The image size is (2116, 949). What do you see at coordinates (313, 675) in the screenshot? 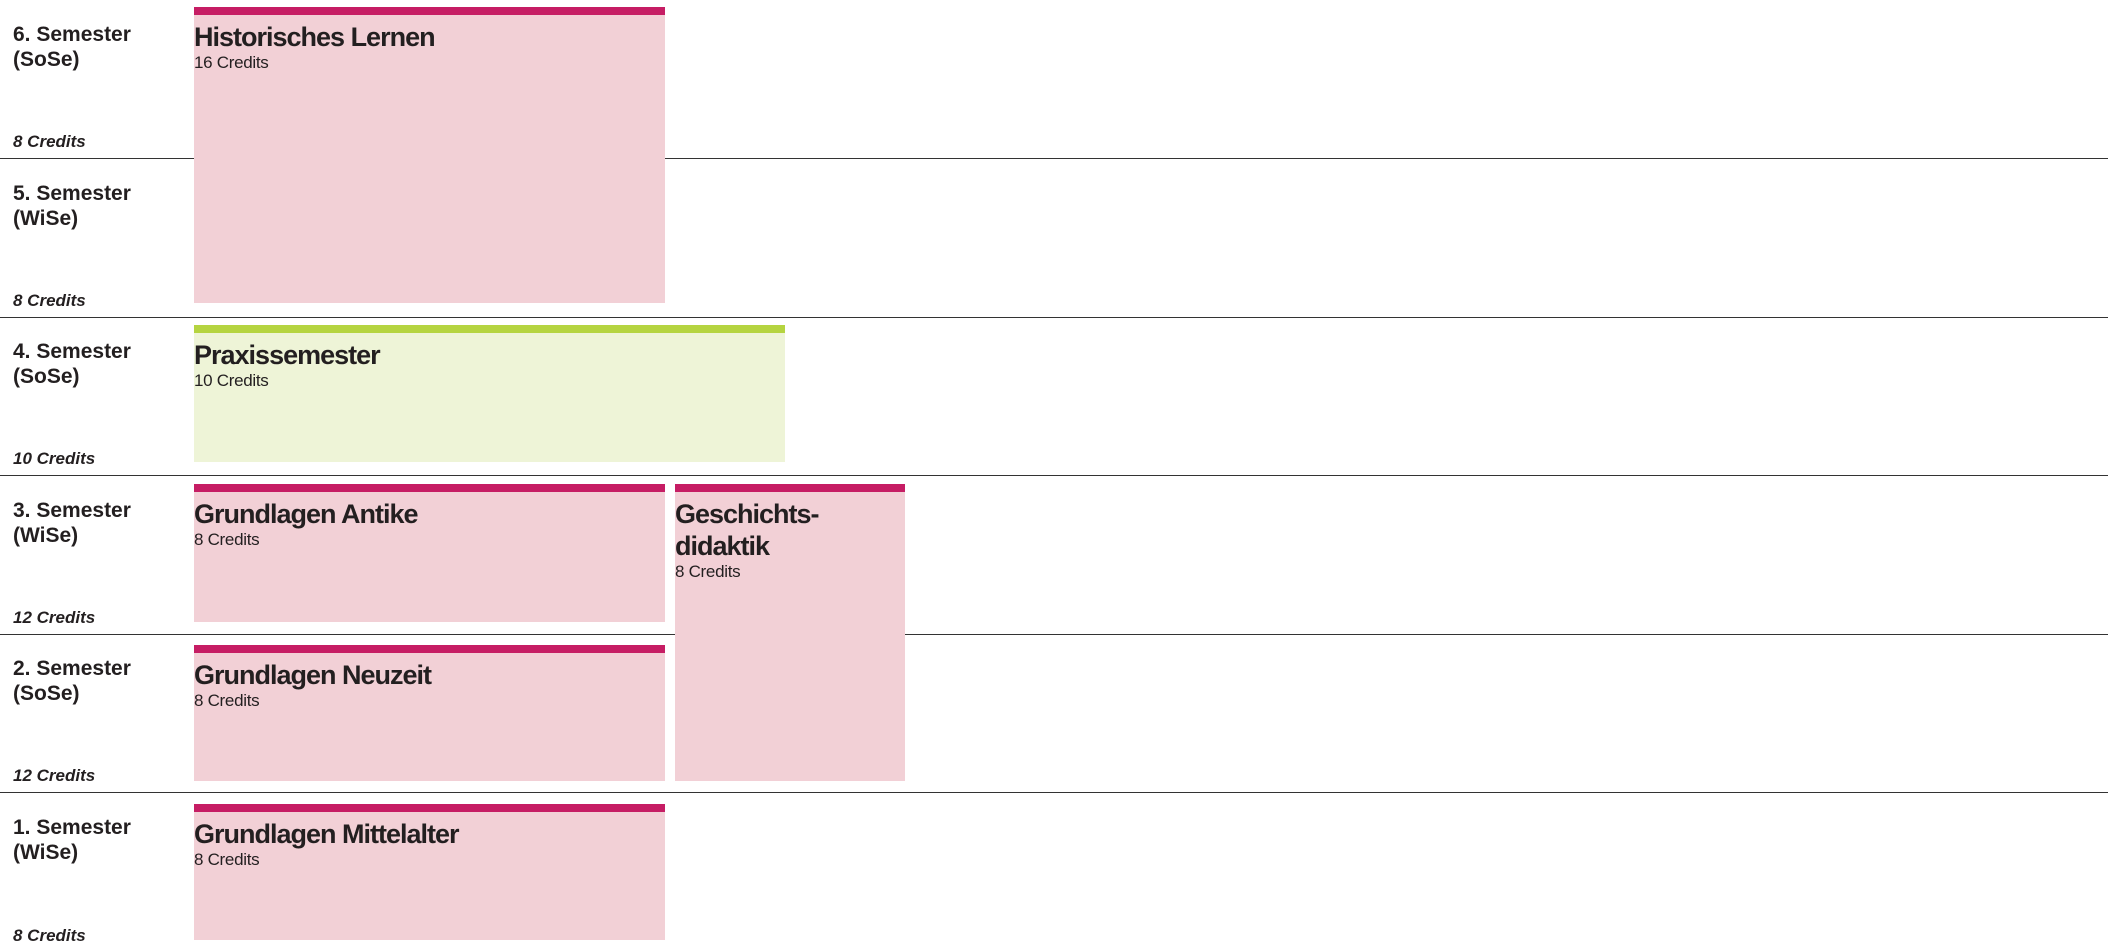
I see `module-title: Grundlagen Neuzeit` at bounding box center [313, 675].